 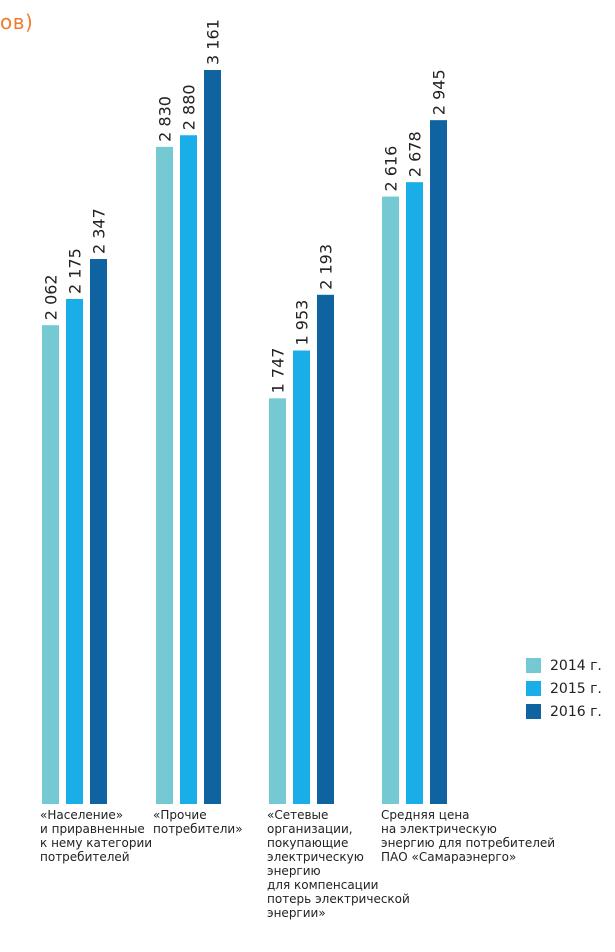 What do you see at coordinates (576, 688) in the screenshot?
I see `legend-label: 2015 г.` at bounding box center [576, 688].